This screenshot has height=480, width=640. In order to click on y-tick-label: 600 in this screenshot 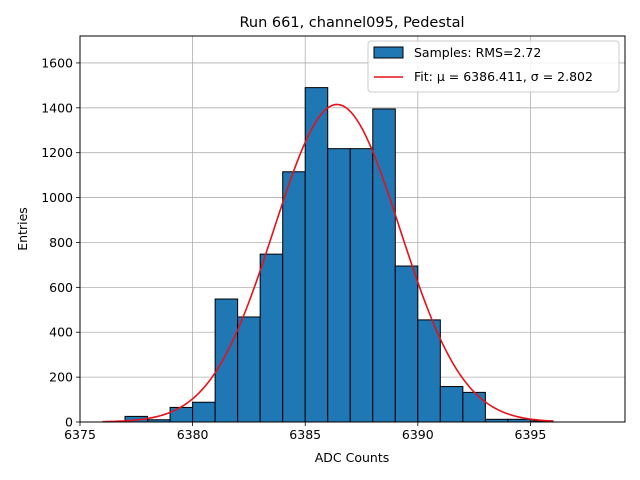, I will do `click(61, 287)`.